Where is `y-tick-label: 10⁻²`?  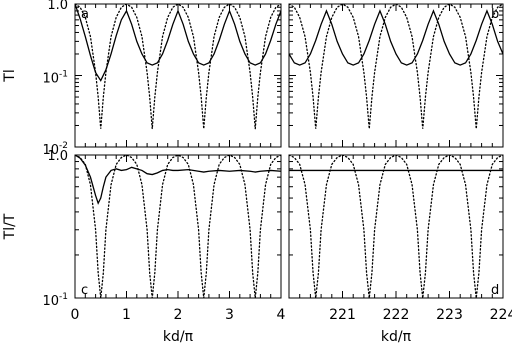 y-tick-label: 10⁻² is located at coordinates (55, 149).